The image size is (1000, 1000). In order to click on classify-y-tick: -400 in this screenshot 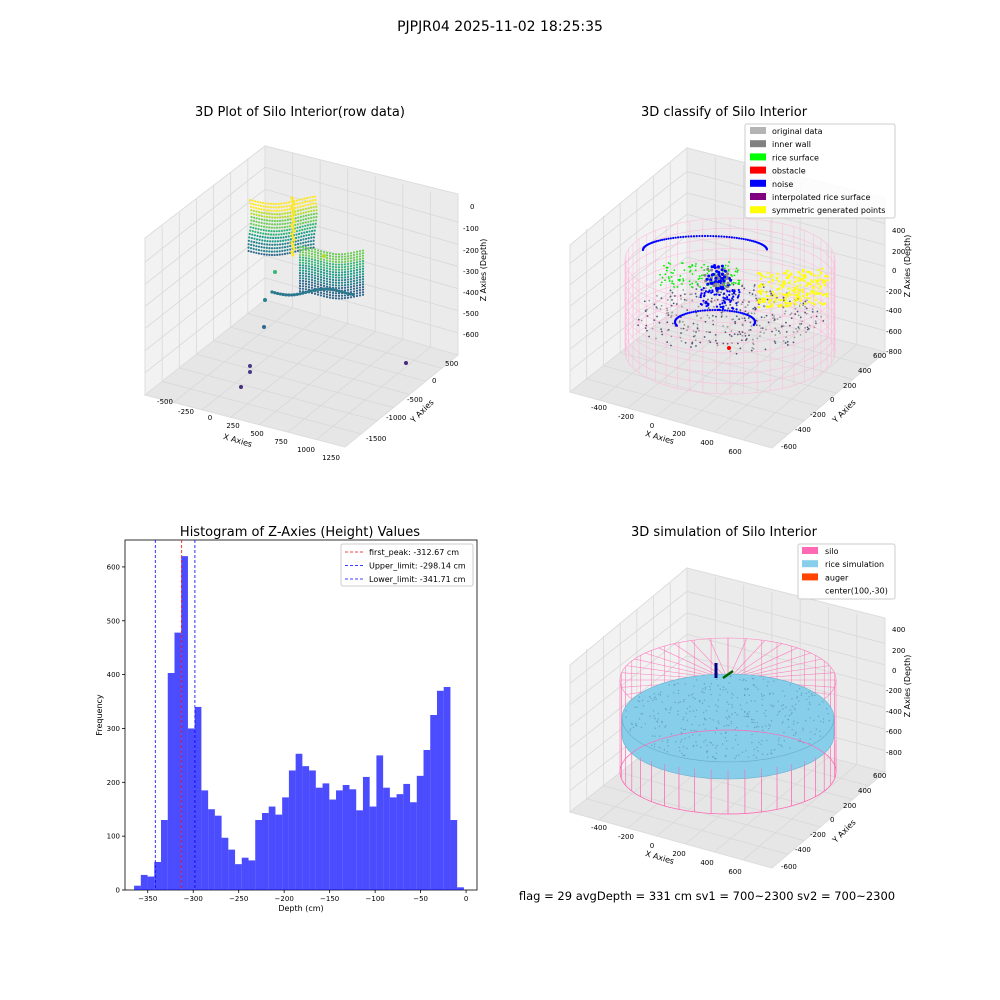, I will do `click(803, 430)`.